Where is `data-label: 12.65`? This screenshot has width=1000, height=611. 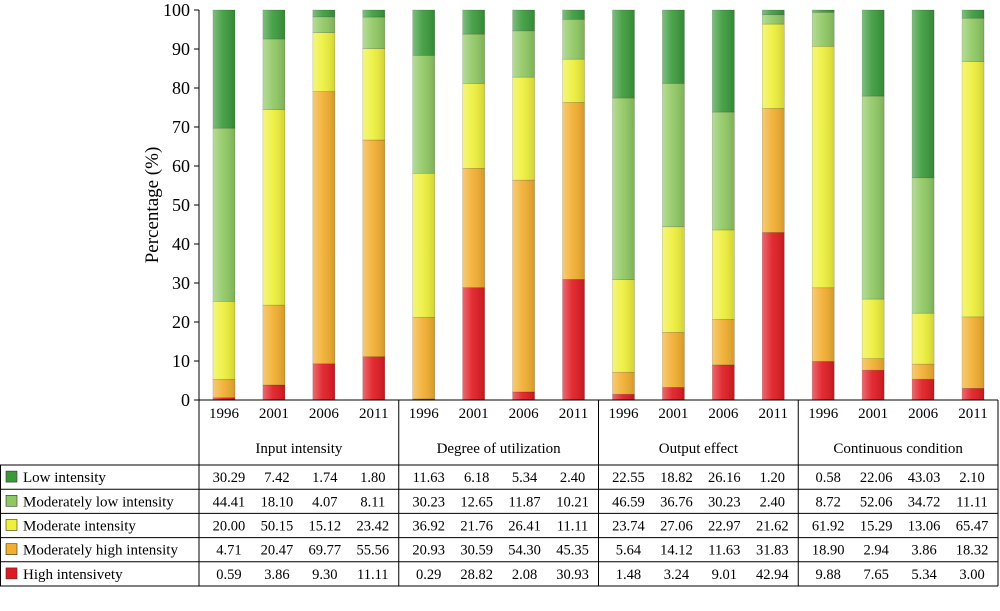 data-label: 12.65 is located at coordinates (476, 502).